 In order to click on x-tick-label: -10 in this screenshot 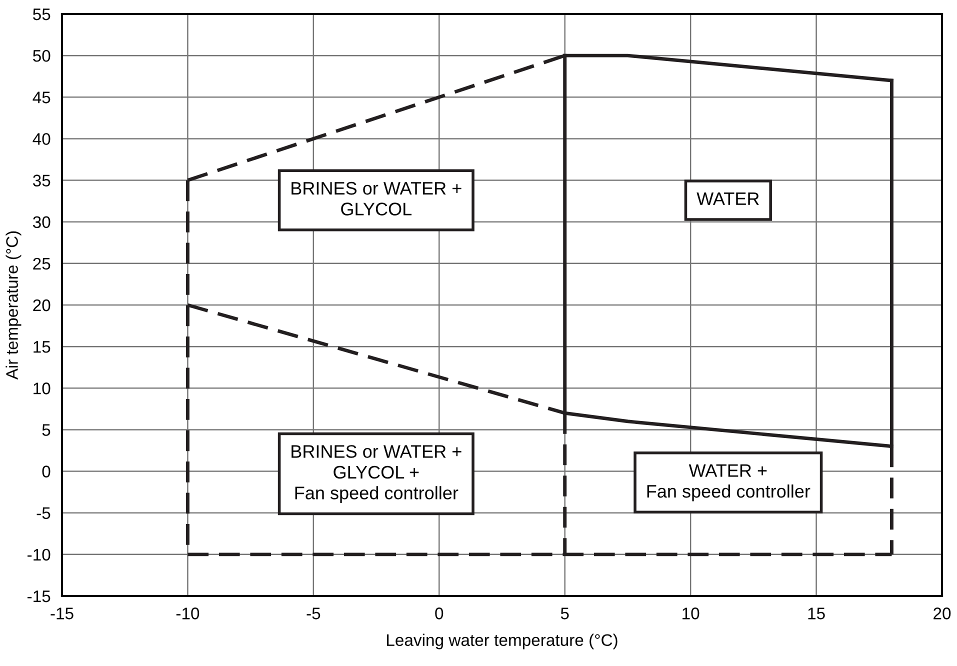, I will do `click(188, 614)`.